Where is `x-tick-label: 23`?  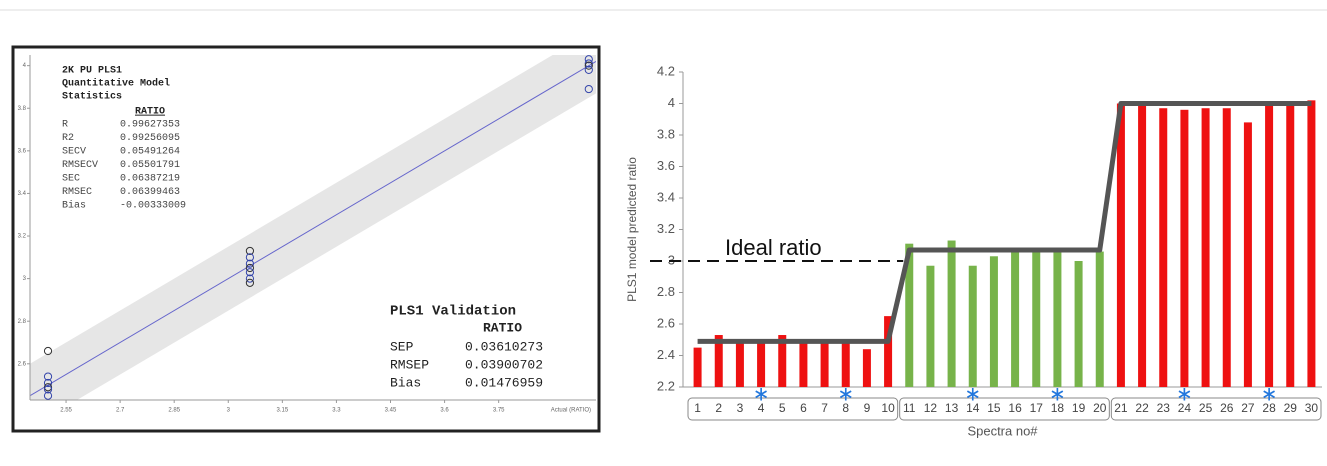
x-tick-label: 23 is located at coordinates (1164, 408).